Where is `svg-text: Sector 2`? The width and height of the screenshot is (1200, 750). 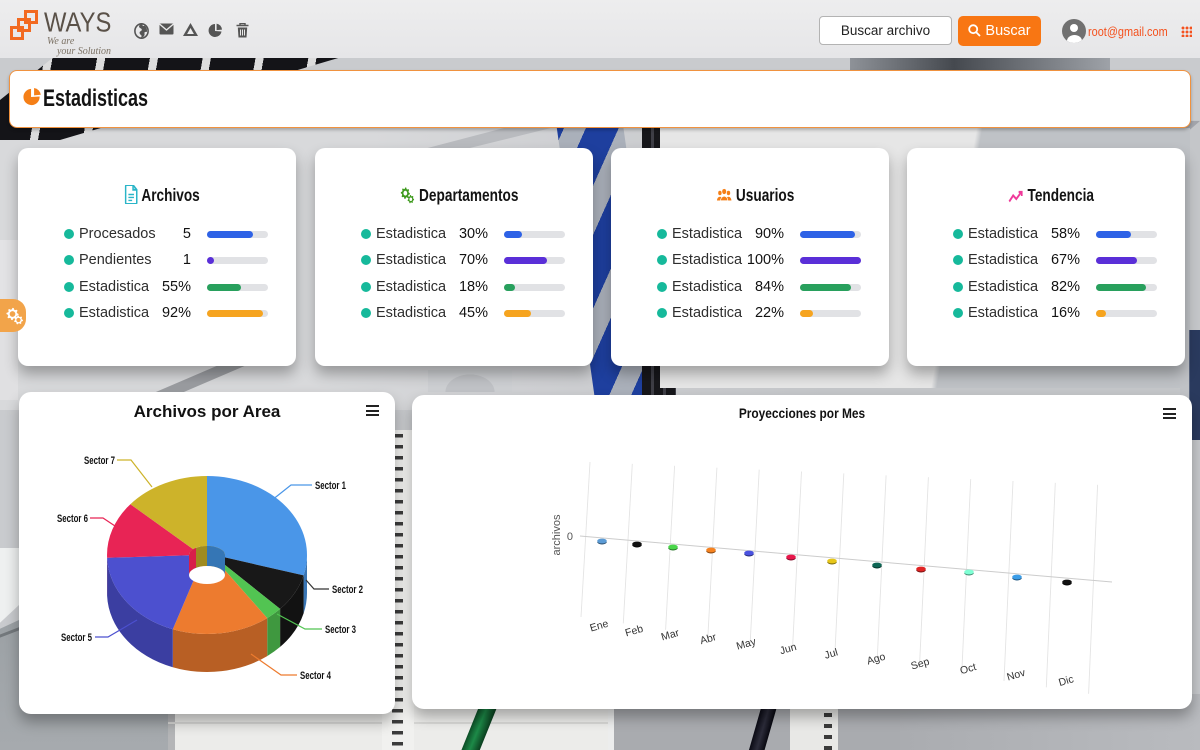
svg-text: Sector 2 is located at coordinates (347, 590).